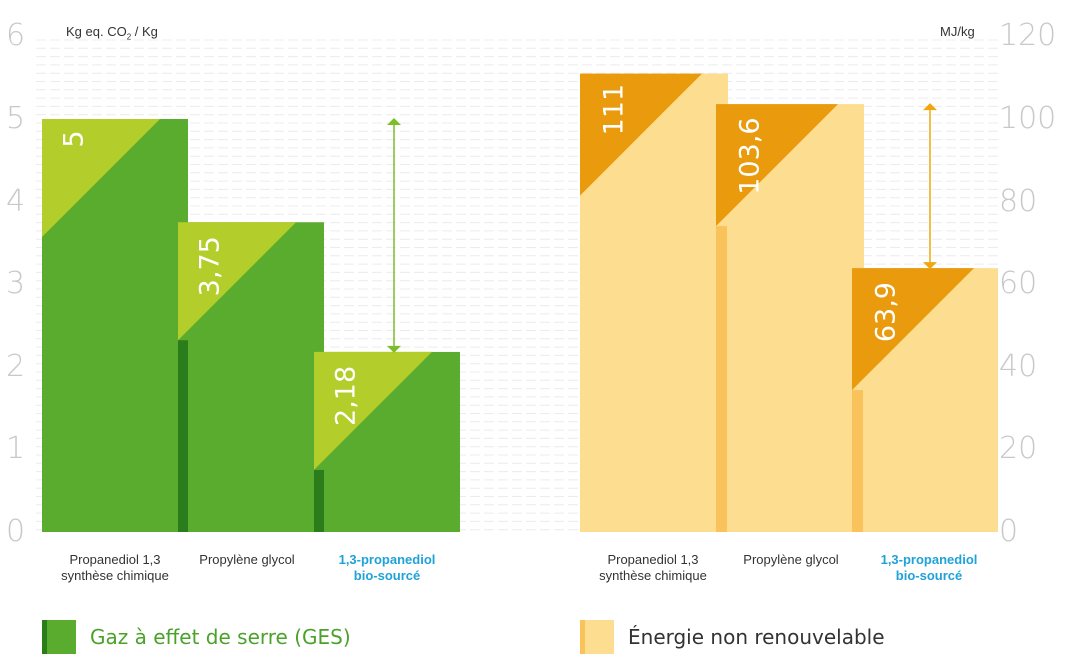  Describe the element at coordinates (220, 637) in the screenshot. I see `legend-ges-label: Gaz à effet de serre (GES)` at that location.